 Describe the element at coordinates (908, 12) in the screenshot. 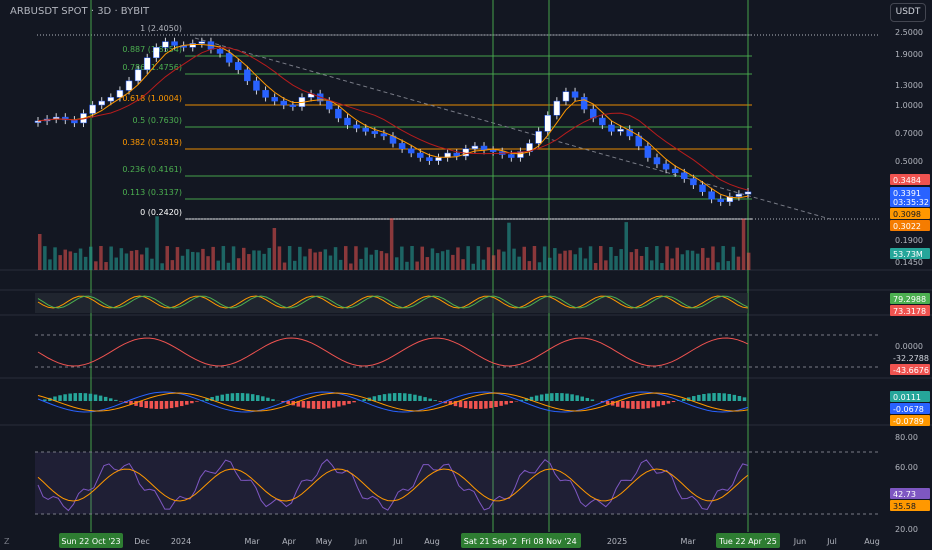

I see `currency-button: USDT` at that location.